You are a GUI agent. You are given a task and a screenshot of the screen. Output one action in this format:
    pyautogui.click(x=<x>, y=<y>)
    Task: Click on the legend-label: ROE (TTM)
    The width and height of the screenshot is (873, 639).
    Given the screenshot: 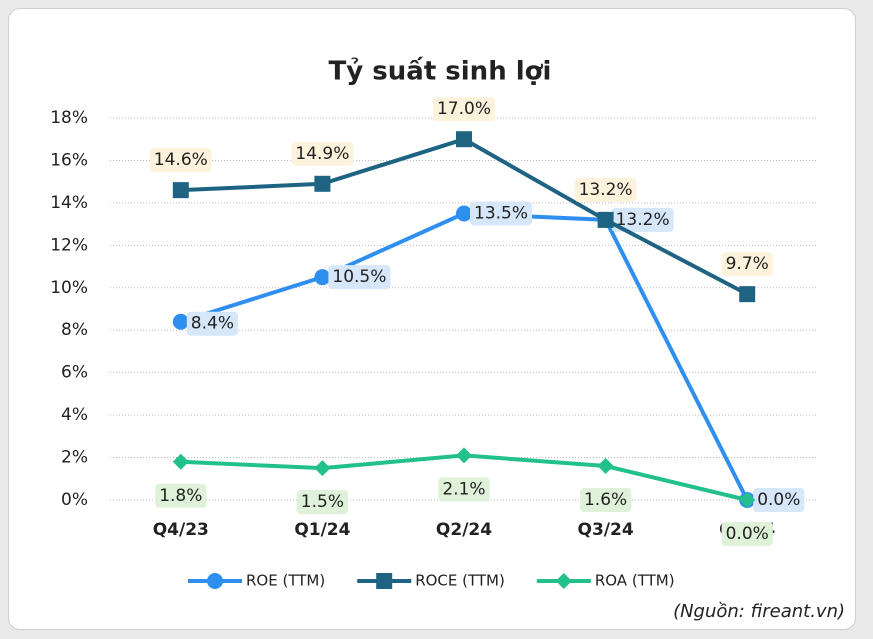 What is the action you would take?
    pyautogui.click(x=285, y=581)
    